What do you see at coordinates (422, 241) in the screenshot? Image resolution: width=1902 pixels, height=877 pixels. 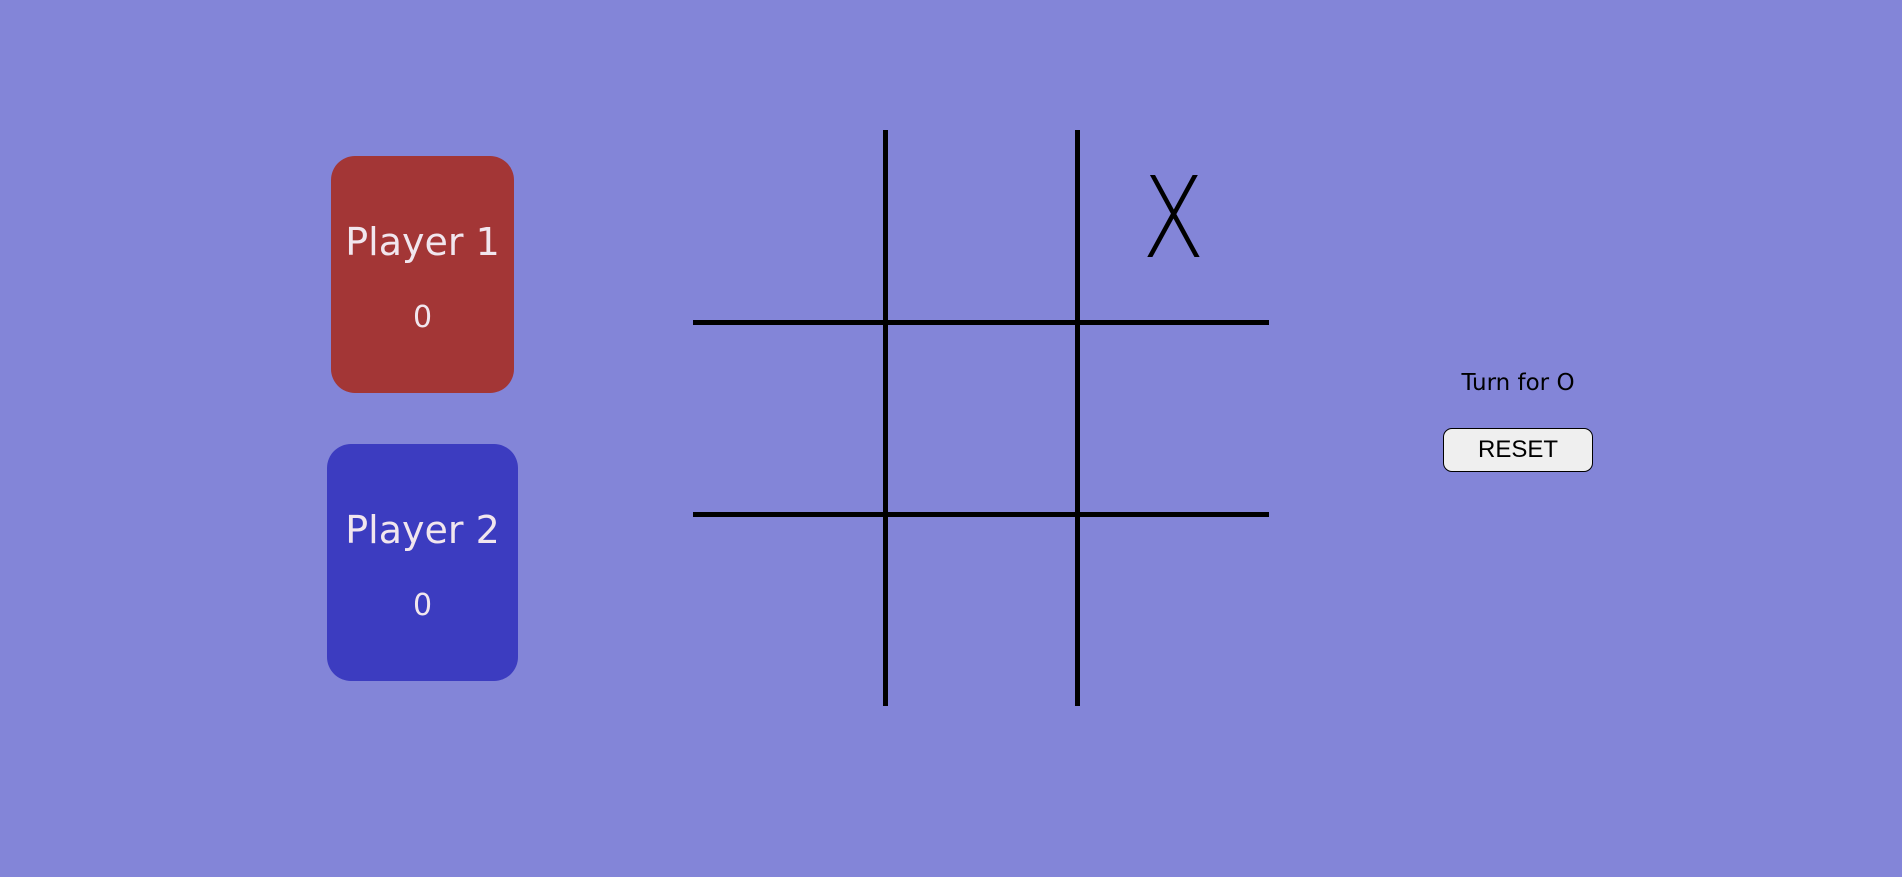 I see `player-1-name: Player 1` at bounding box center [422, 241].